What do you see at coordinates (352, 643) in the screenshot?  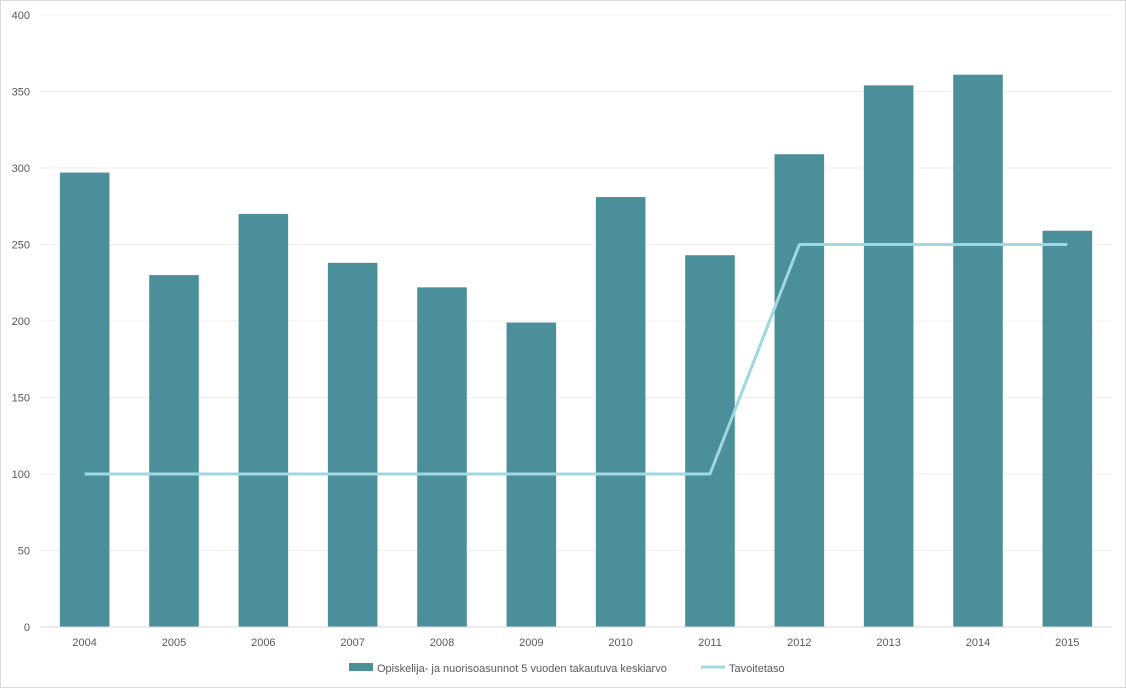 I see `x-tick-label: 2007` at bounding box center [352, 643].